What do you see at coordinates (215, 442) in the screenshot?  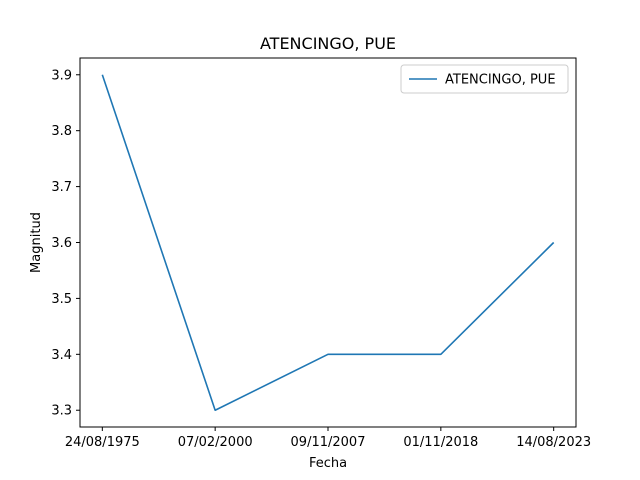 I see `x-tick-label: 07/02/2000` at bounding box center [215, 442].